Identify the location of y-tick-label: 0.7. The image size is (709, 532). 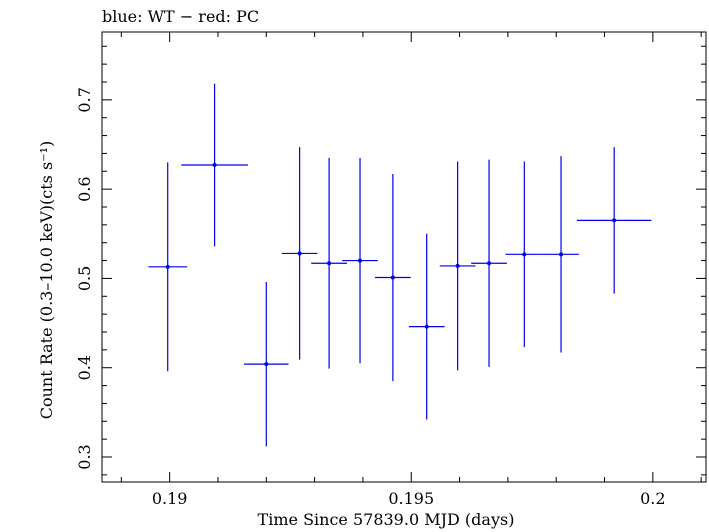
(84, 99).